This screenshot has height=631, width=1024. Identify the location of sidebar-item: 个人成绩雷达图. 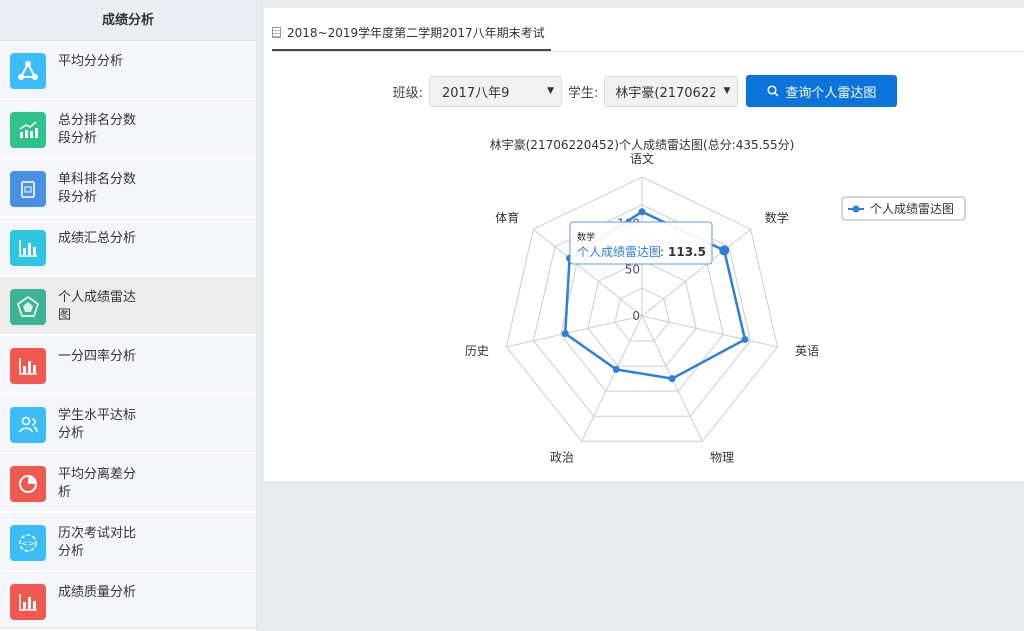
(128, 306).